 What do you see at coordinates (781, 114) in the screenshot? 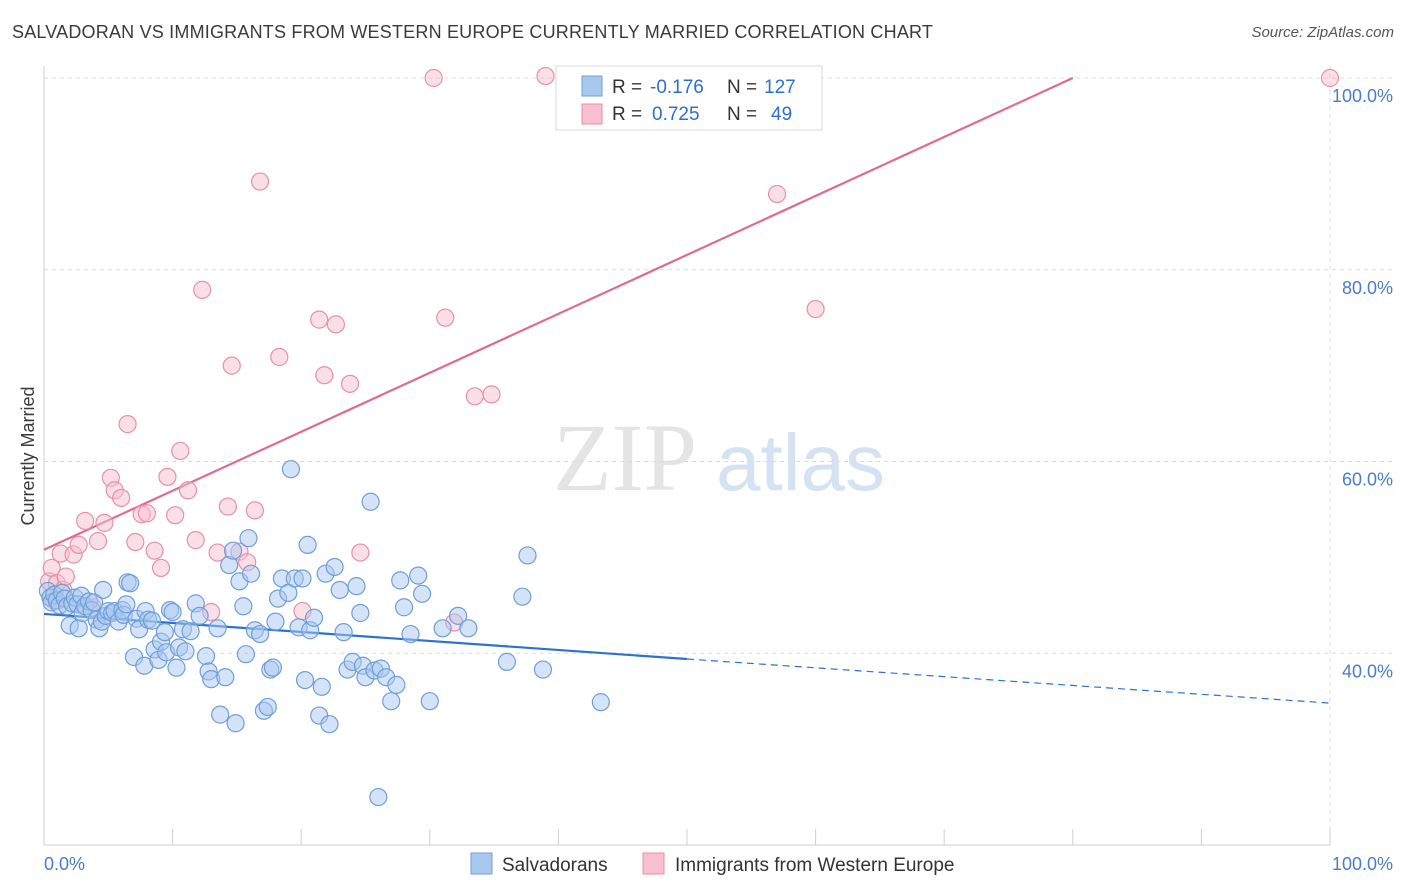
I see `legend-n-value-pink: 49` at bounding box center [781, 114].